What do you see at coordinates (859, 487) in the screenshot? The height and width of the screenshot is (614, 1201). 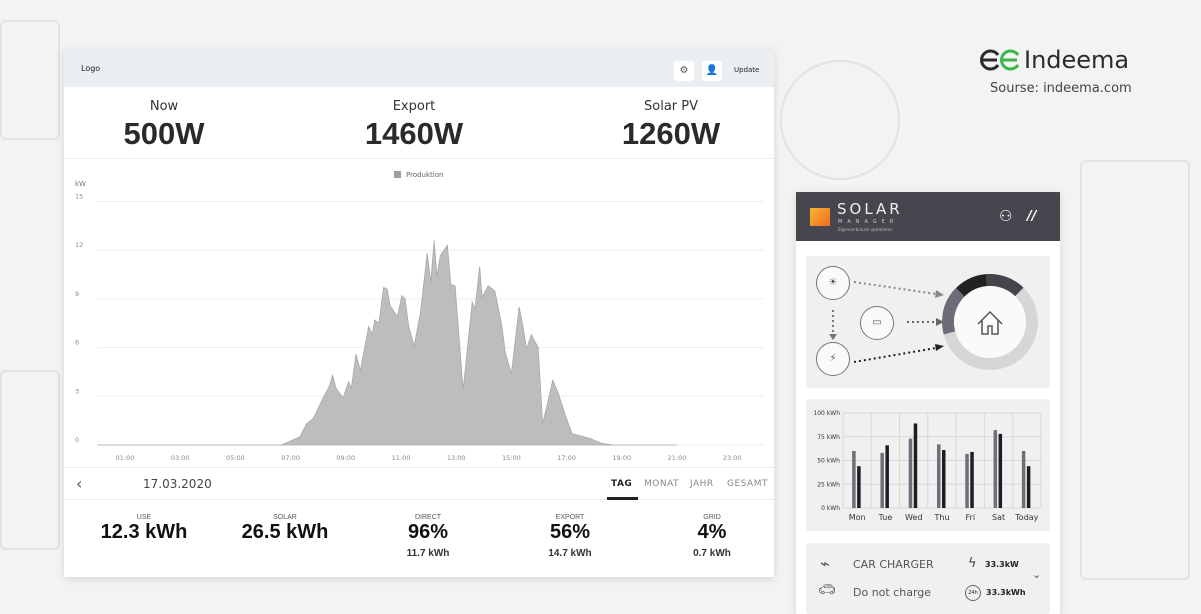 I see `bar-mon` at bounding box center [859, 487].